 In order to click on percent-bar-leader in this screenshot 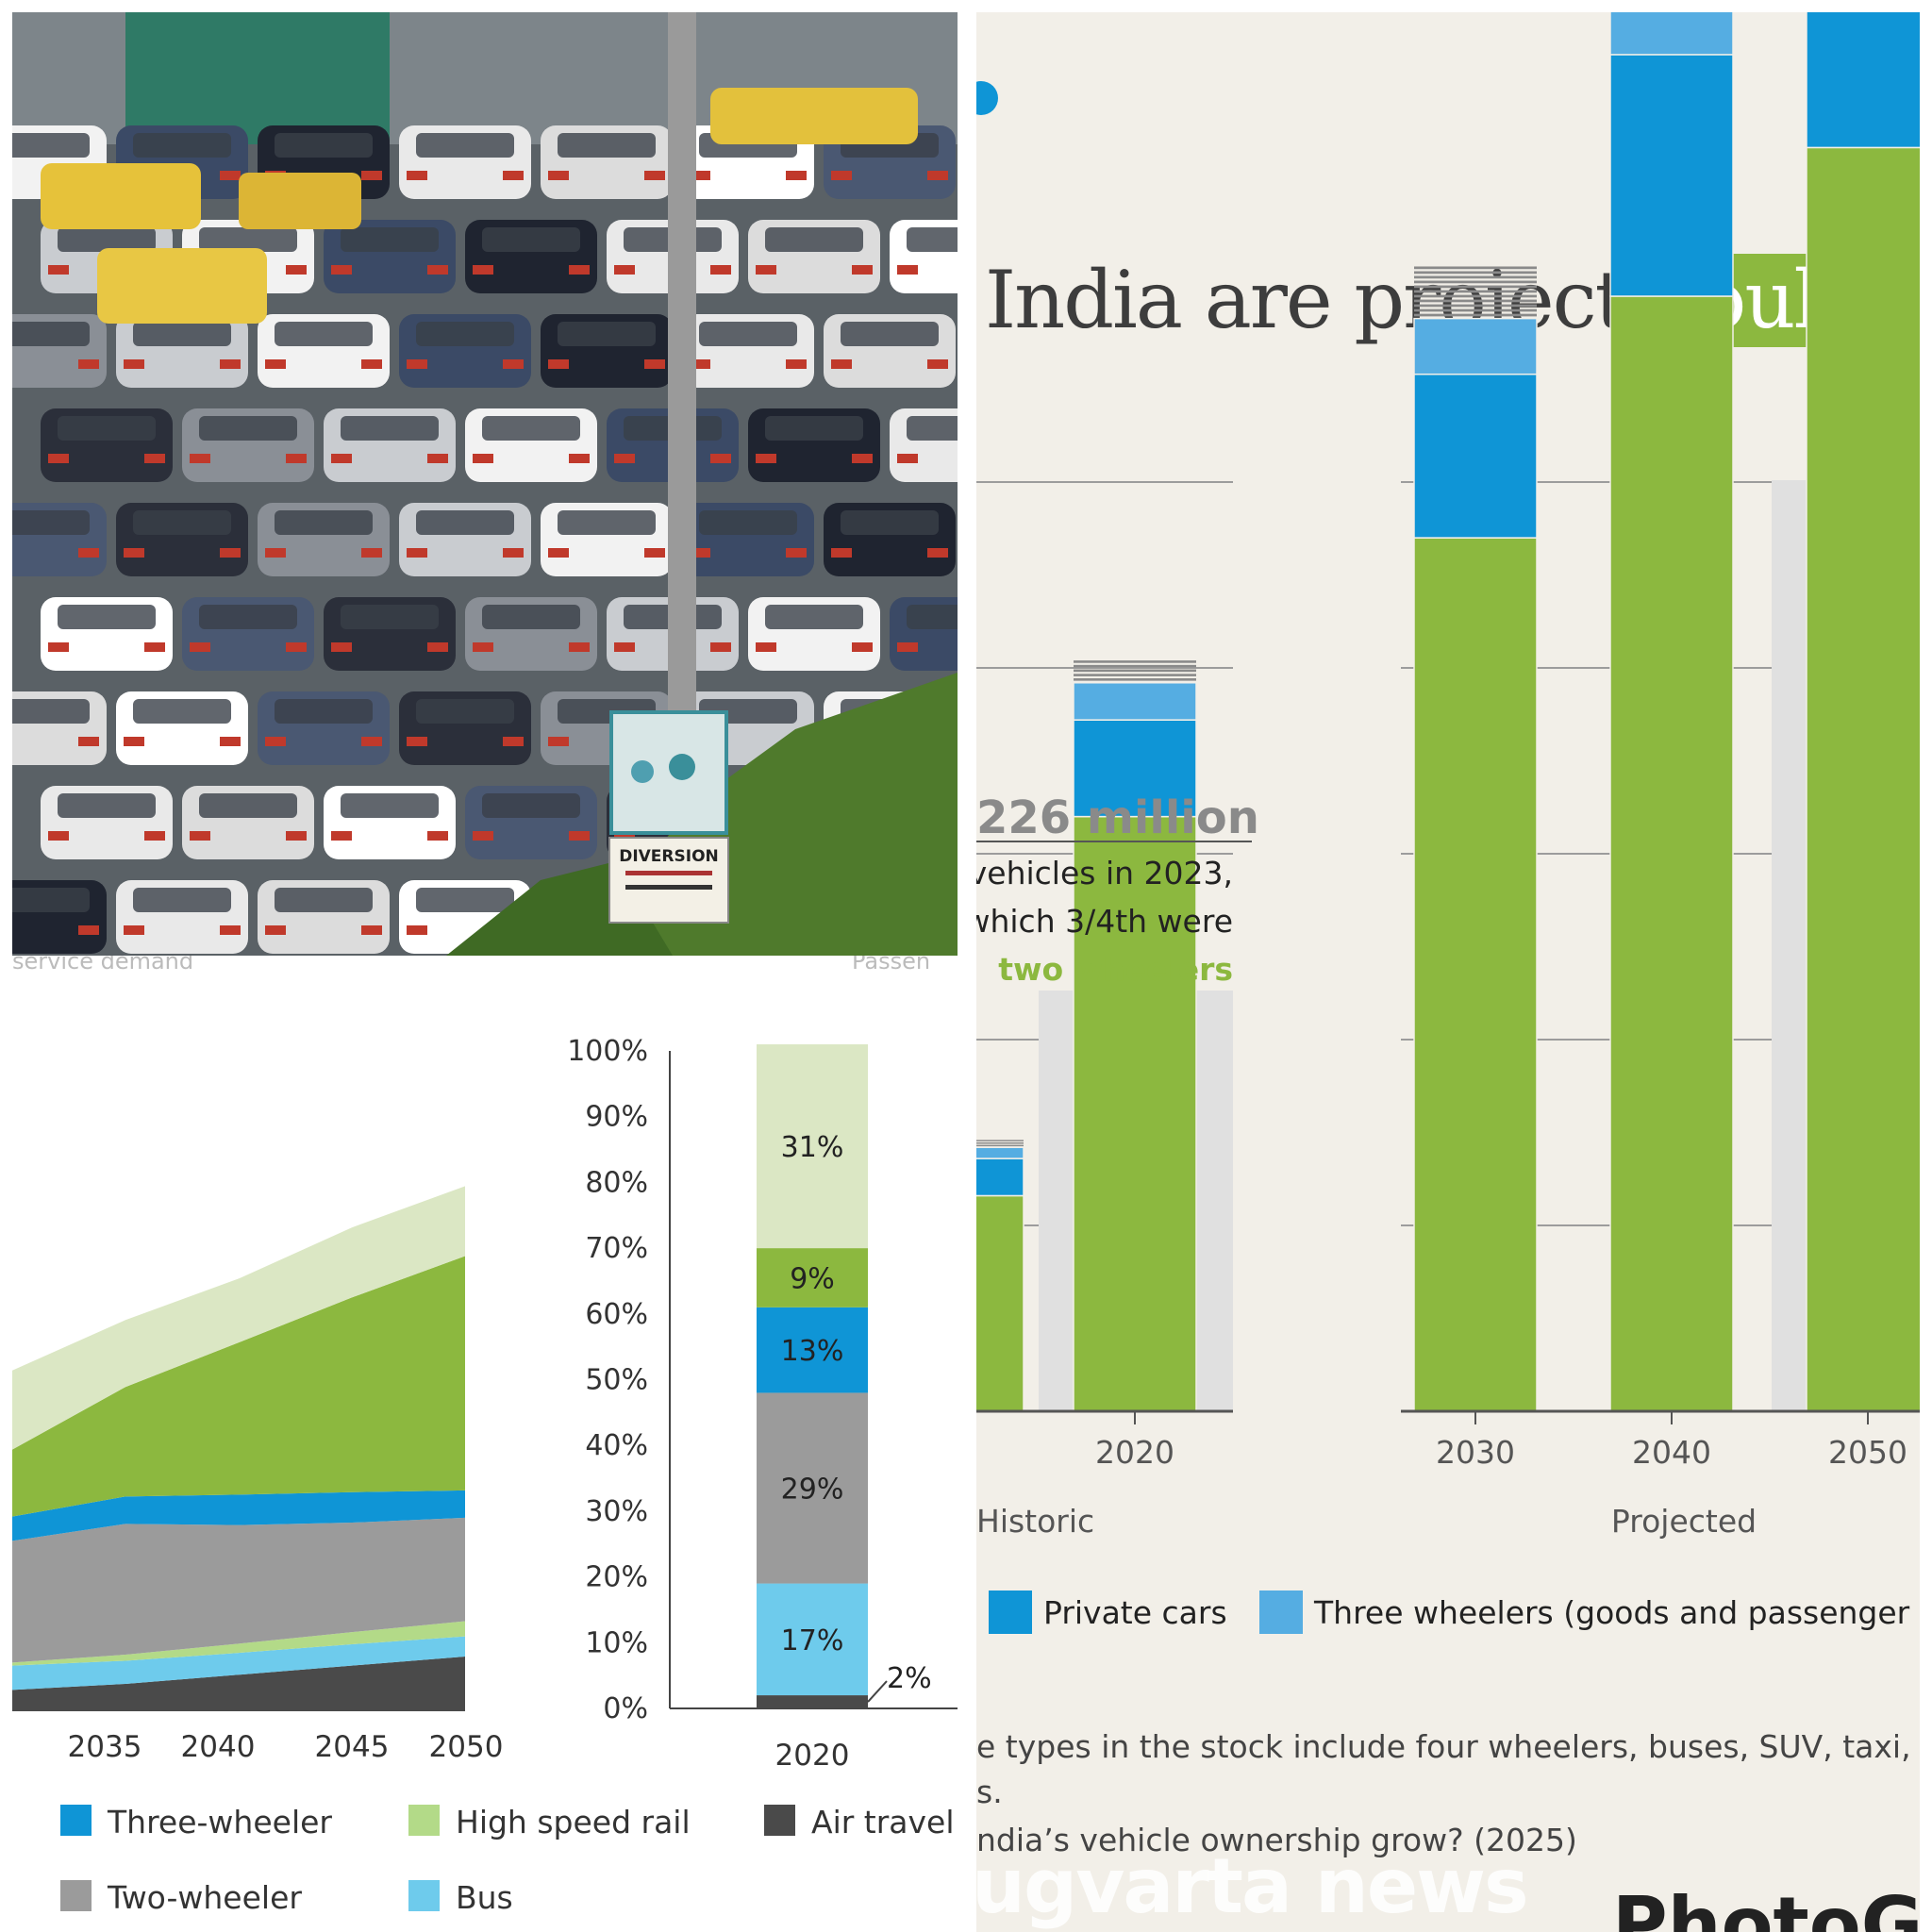, I will do `click(877, 1692)`.